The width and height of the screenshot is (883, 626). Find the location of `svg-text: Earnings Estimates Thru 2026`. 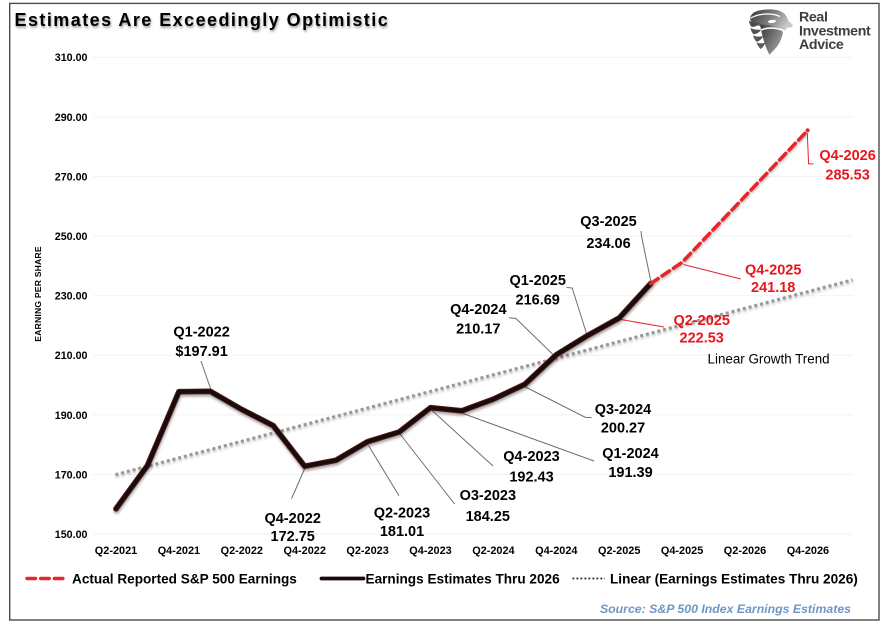

svg-text: Earnings Estimates Thru 2026 is located at coordinates (463, 578).